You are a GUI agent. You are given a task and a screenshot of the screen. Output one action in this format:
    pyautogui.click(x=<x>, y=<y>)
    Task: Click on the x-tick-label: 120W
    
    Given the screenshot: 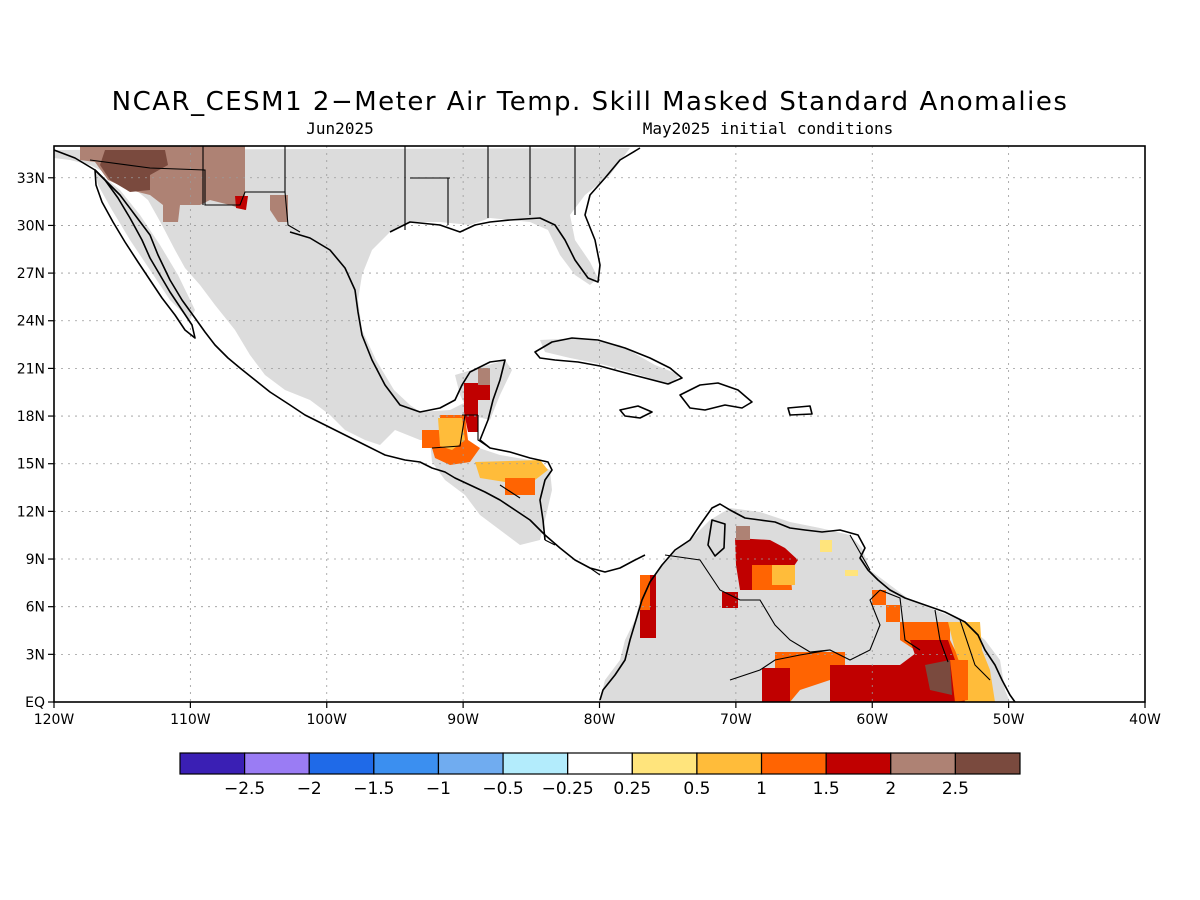 What is the action you would take?
    pyautogui.click(x=54, y=720)
    